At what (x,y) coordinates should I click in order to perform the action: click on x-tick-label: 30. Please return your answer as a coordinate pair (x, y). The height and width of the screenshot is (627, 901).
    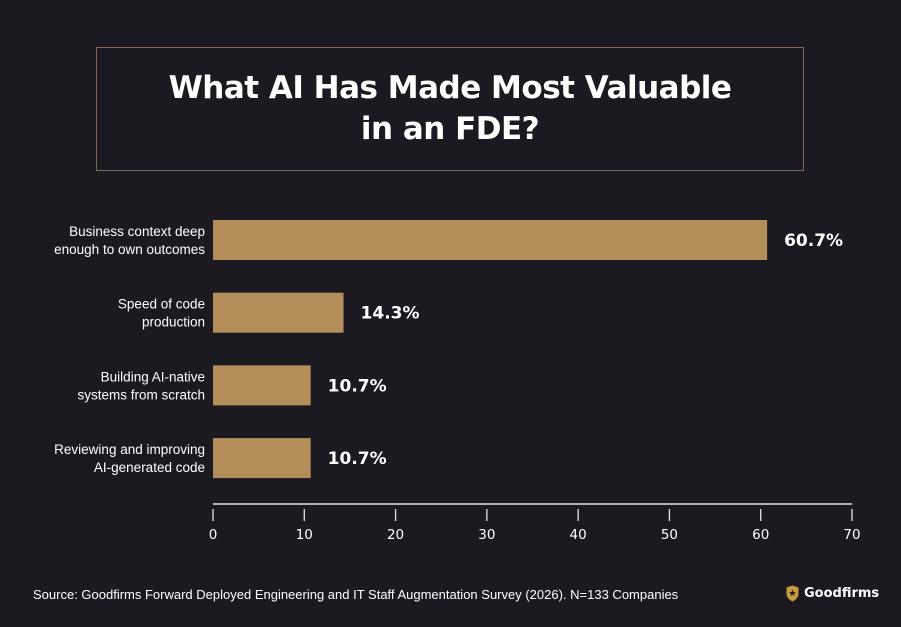
    Looking at the image, I should click on (486, 535).